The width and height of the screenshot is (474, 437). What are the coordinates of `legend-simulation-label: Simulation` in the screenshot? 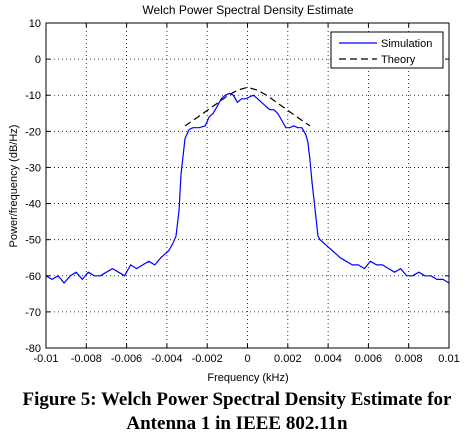 It's located at (406, 44).